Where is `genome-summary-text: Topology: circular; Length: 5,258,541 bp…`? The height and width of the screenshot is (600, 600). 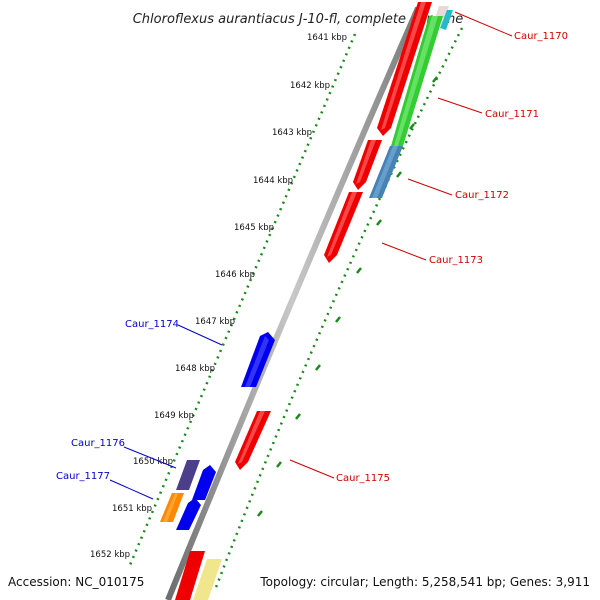
genome-summary-text: Topology: circular; Length: 5,258,541 bp… is located at coordinates (424, 582).